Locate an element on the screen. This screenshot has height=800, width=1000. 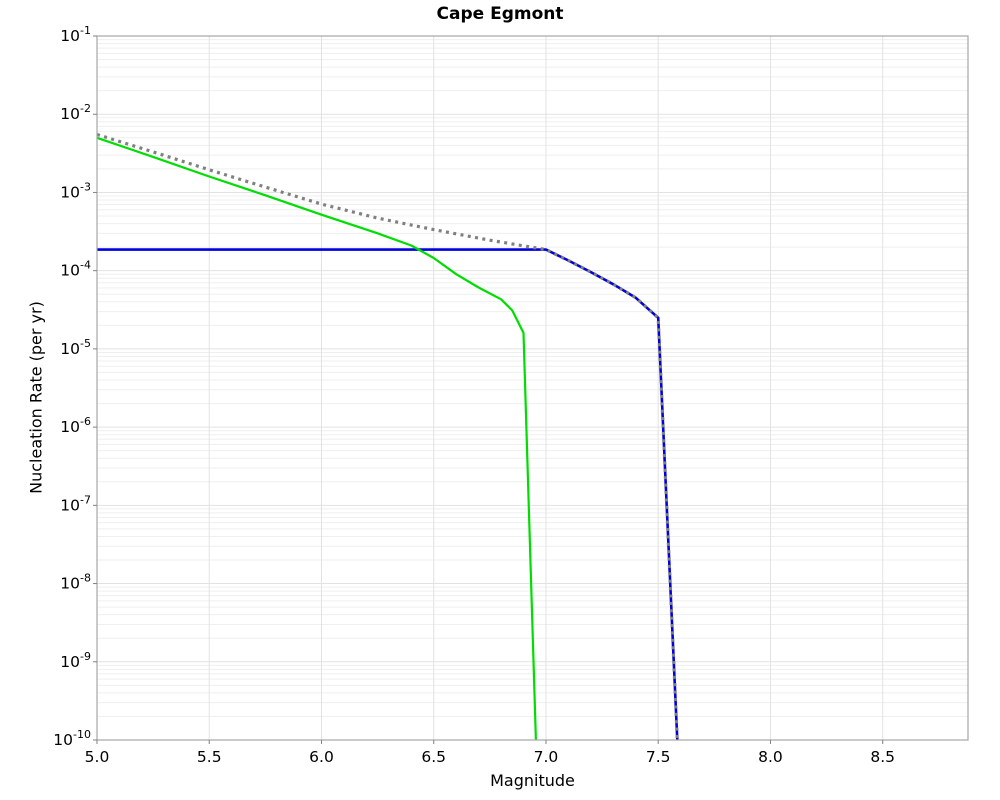
x-tick-label: 7.5 is located at coordinates (658, 757).